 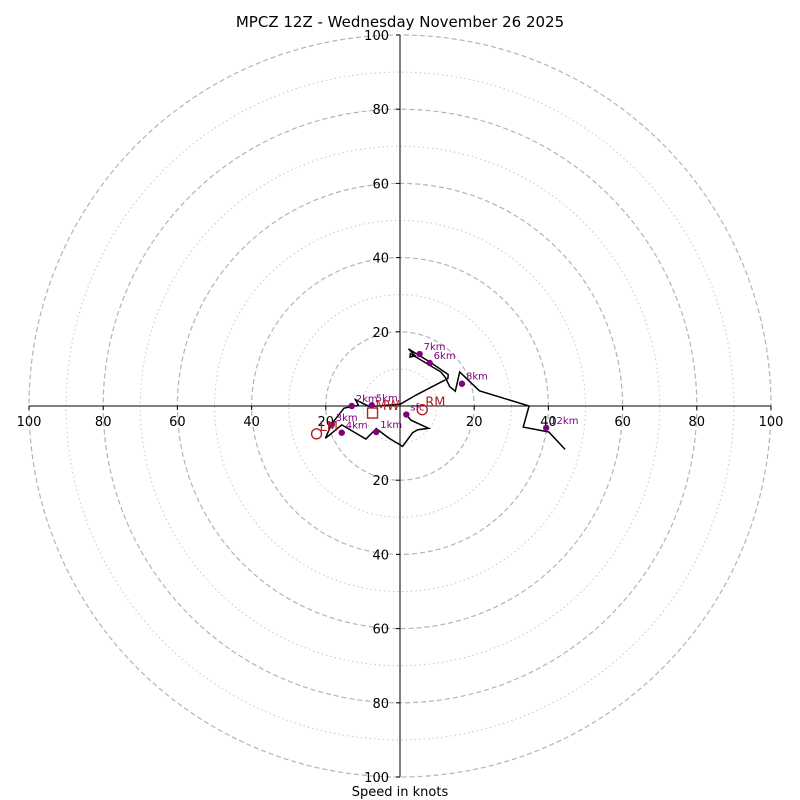 I want to click on height-point-label: 5km, so click(x=387, y=398).